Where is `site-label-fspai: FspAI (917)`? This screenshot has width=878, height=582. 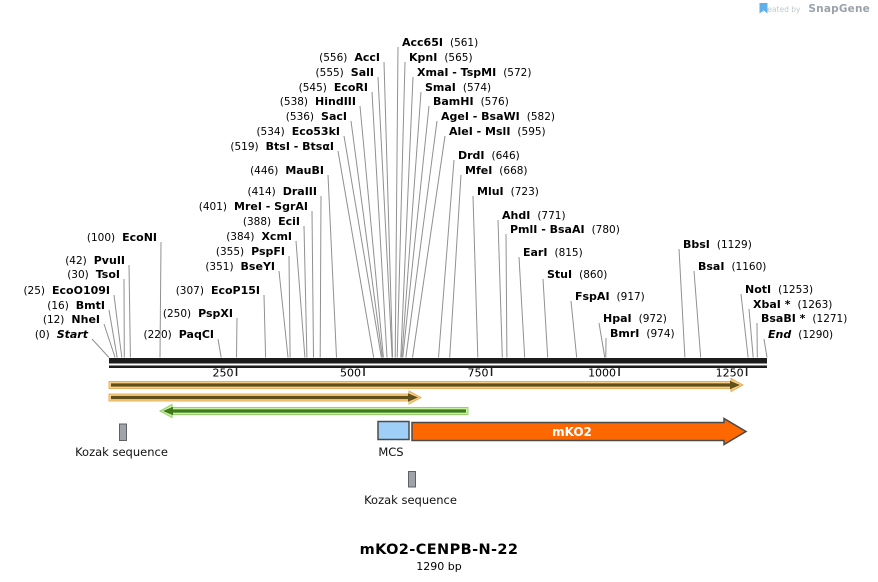 site-label-fspai: FspAI (917) is located at coordinates (610, 296).